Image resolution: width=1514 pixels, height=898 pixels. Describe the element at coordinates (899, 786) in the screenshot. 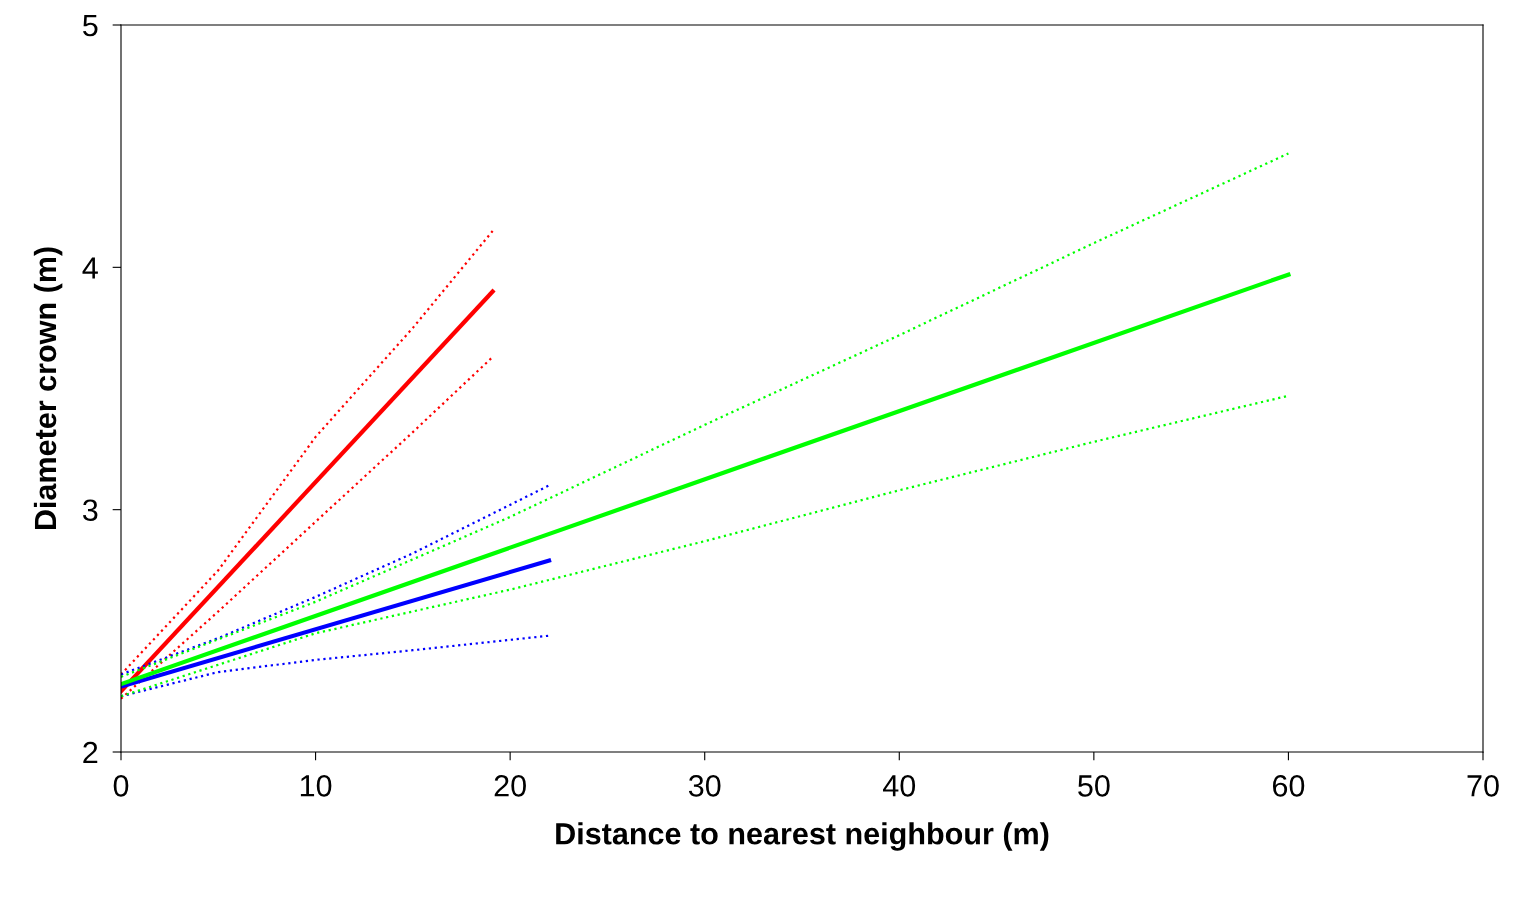

I see `x-tick-label: 40` at that location.